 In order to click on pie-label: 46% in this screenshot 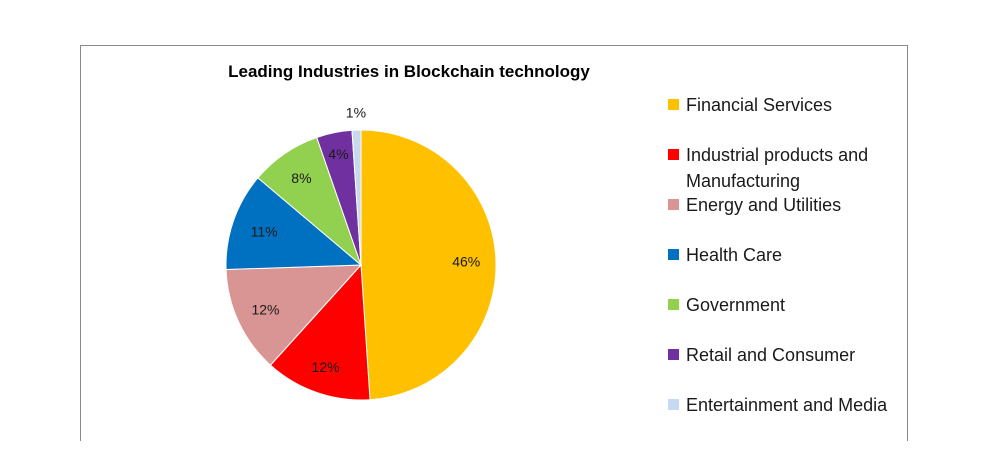, I will do `click(466, 261)`.